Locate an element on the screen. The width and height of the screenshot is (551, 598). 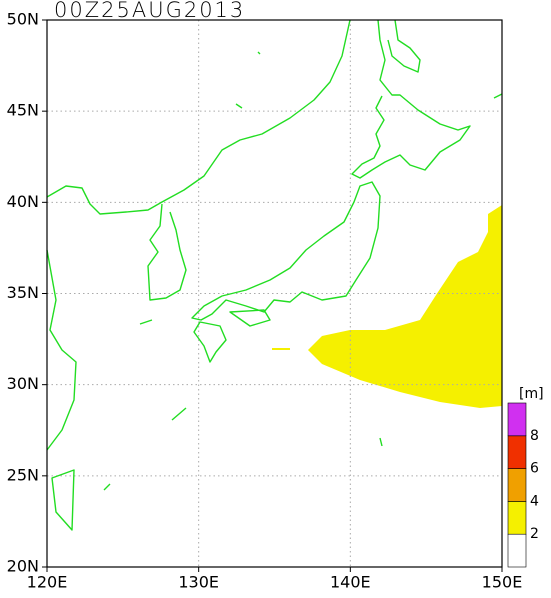
y-tick-label: 50N is located at coordinates (23, 19).